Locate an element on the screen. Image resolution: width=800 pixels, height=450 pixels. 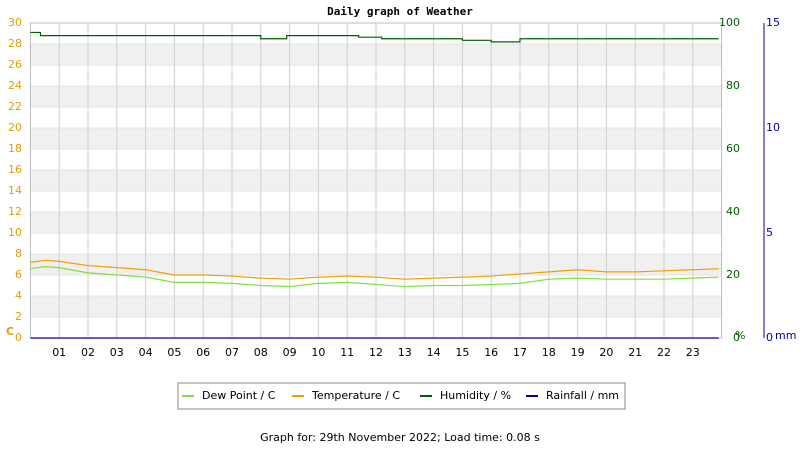
y2-tick-label: 100 is located at coordinates (729, 22).